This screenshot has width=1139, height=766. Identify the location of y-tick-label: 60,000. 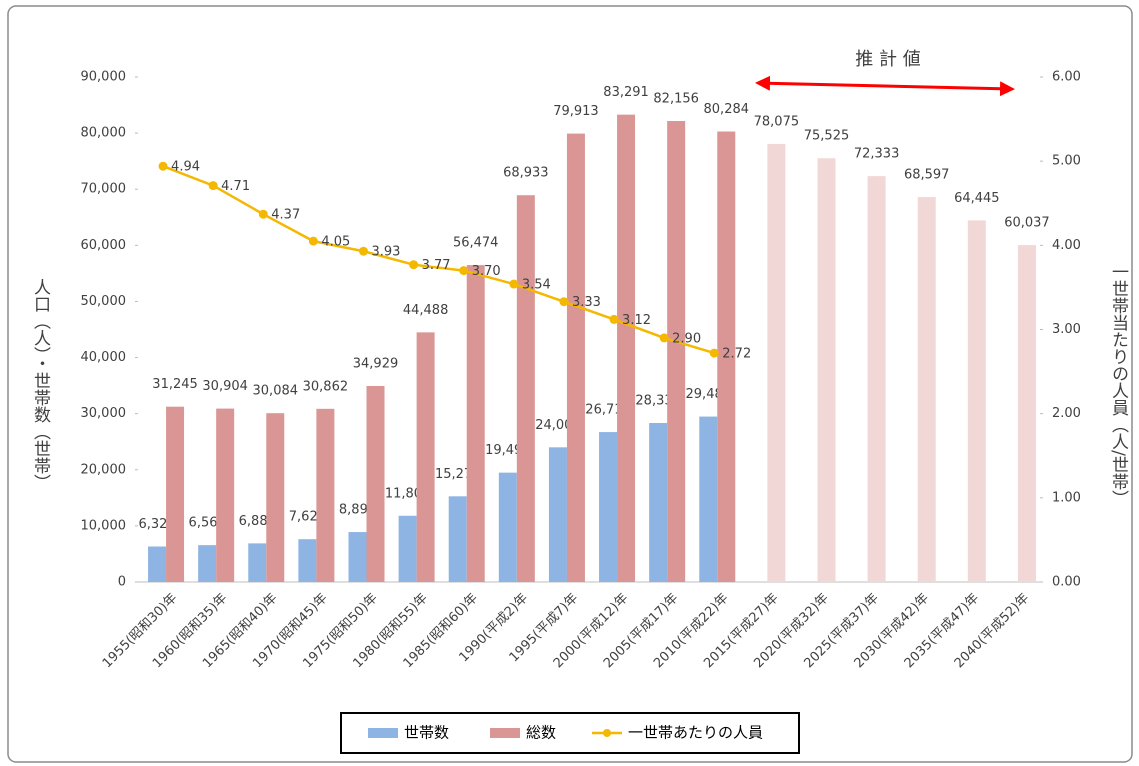
(104, 245).